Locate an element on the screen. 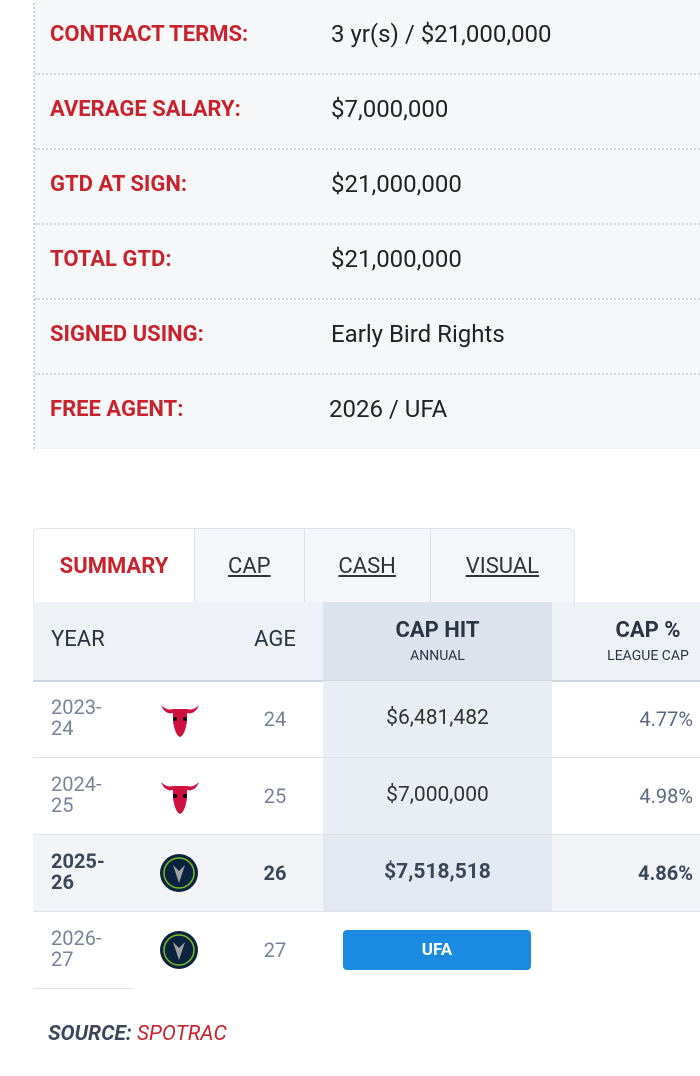  header-sub: ANNUAL is located at coordinates (437, 656).